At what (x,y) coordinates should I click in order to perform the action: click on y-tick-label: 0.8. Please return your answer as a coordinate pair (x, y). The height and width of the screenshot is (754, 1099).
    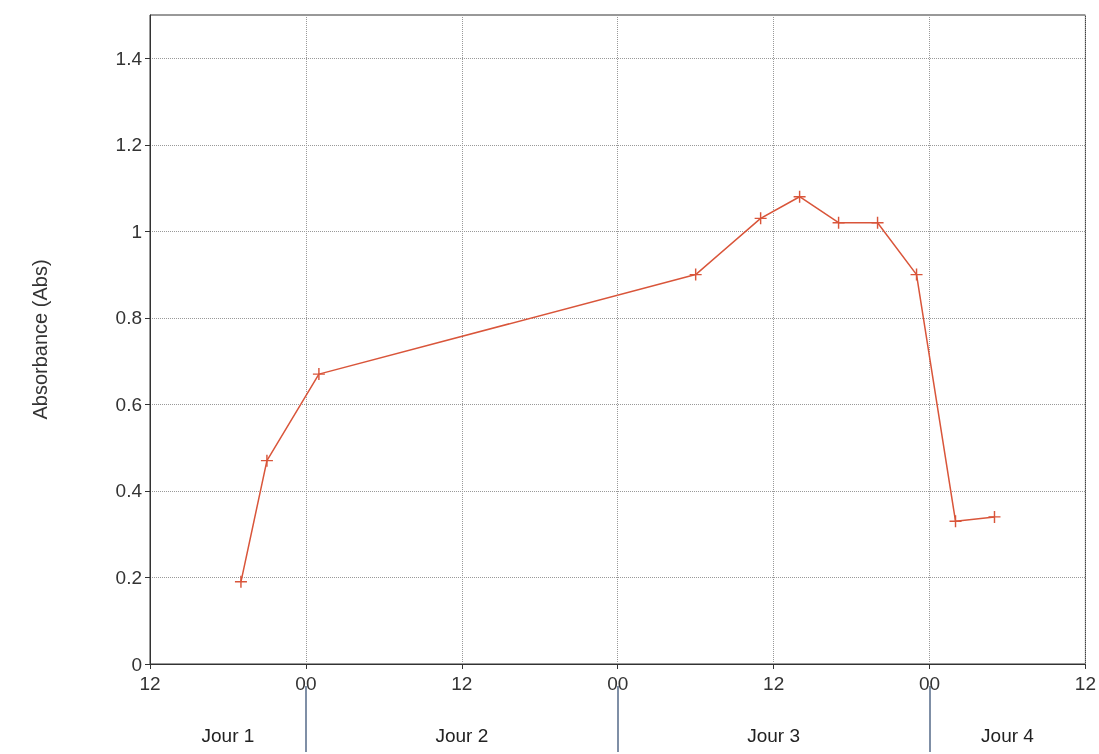
    Looking at the image, I should click on (128, 318).